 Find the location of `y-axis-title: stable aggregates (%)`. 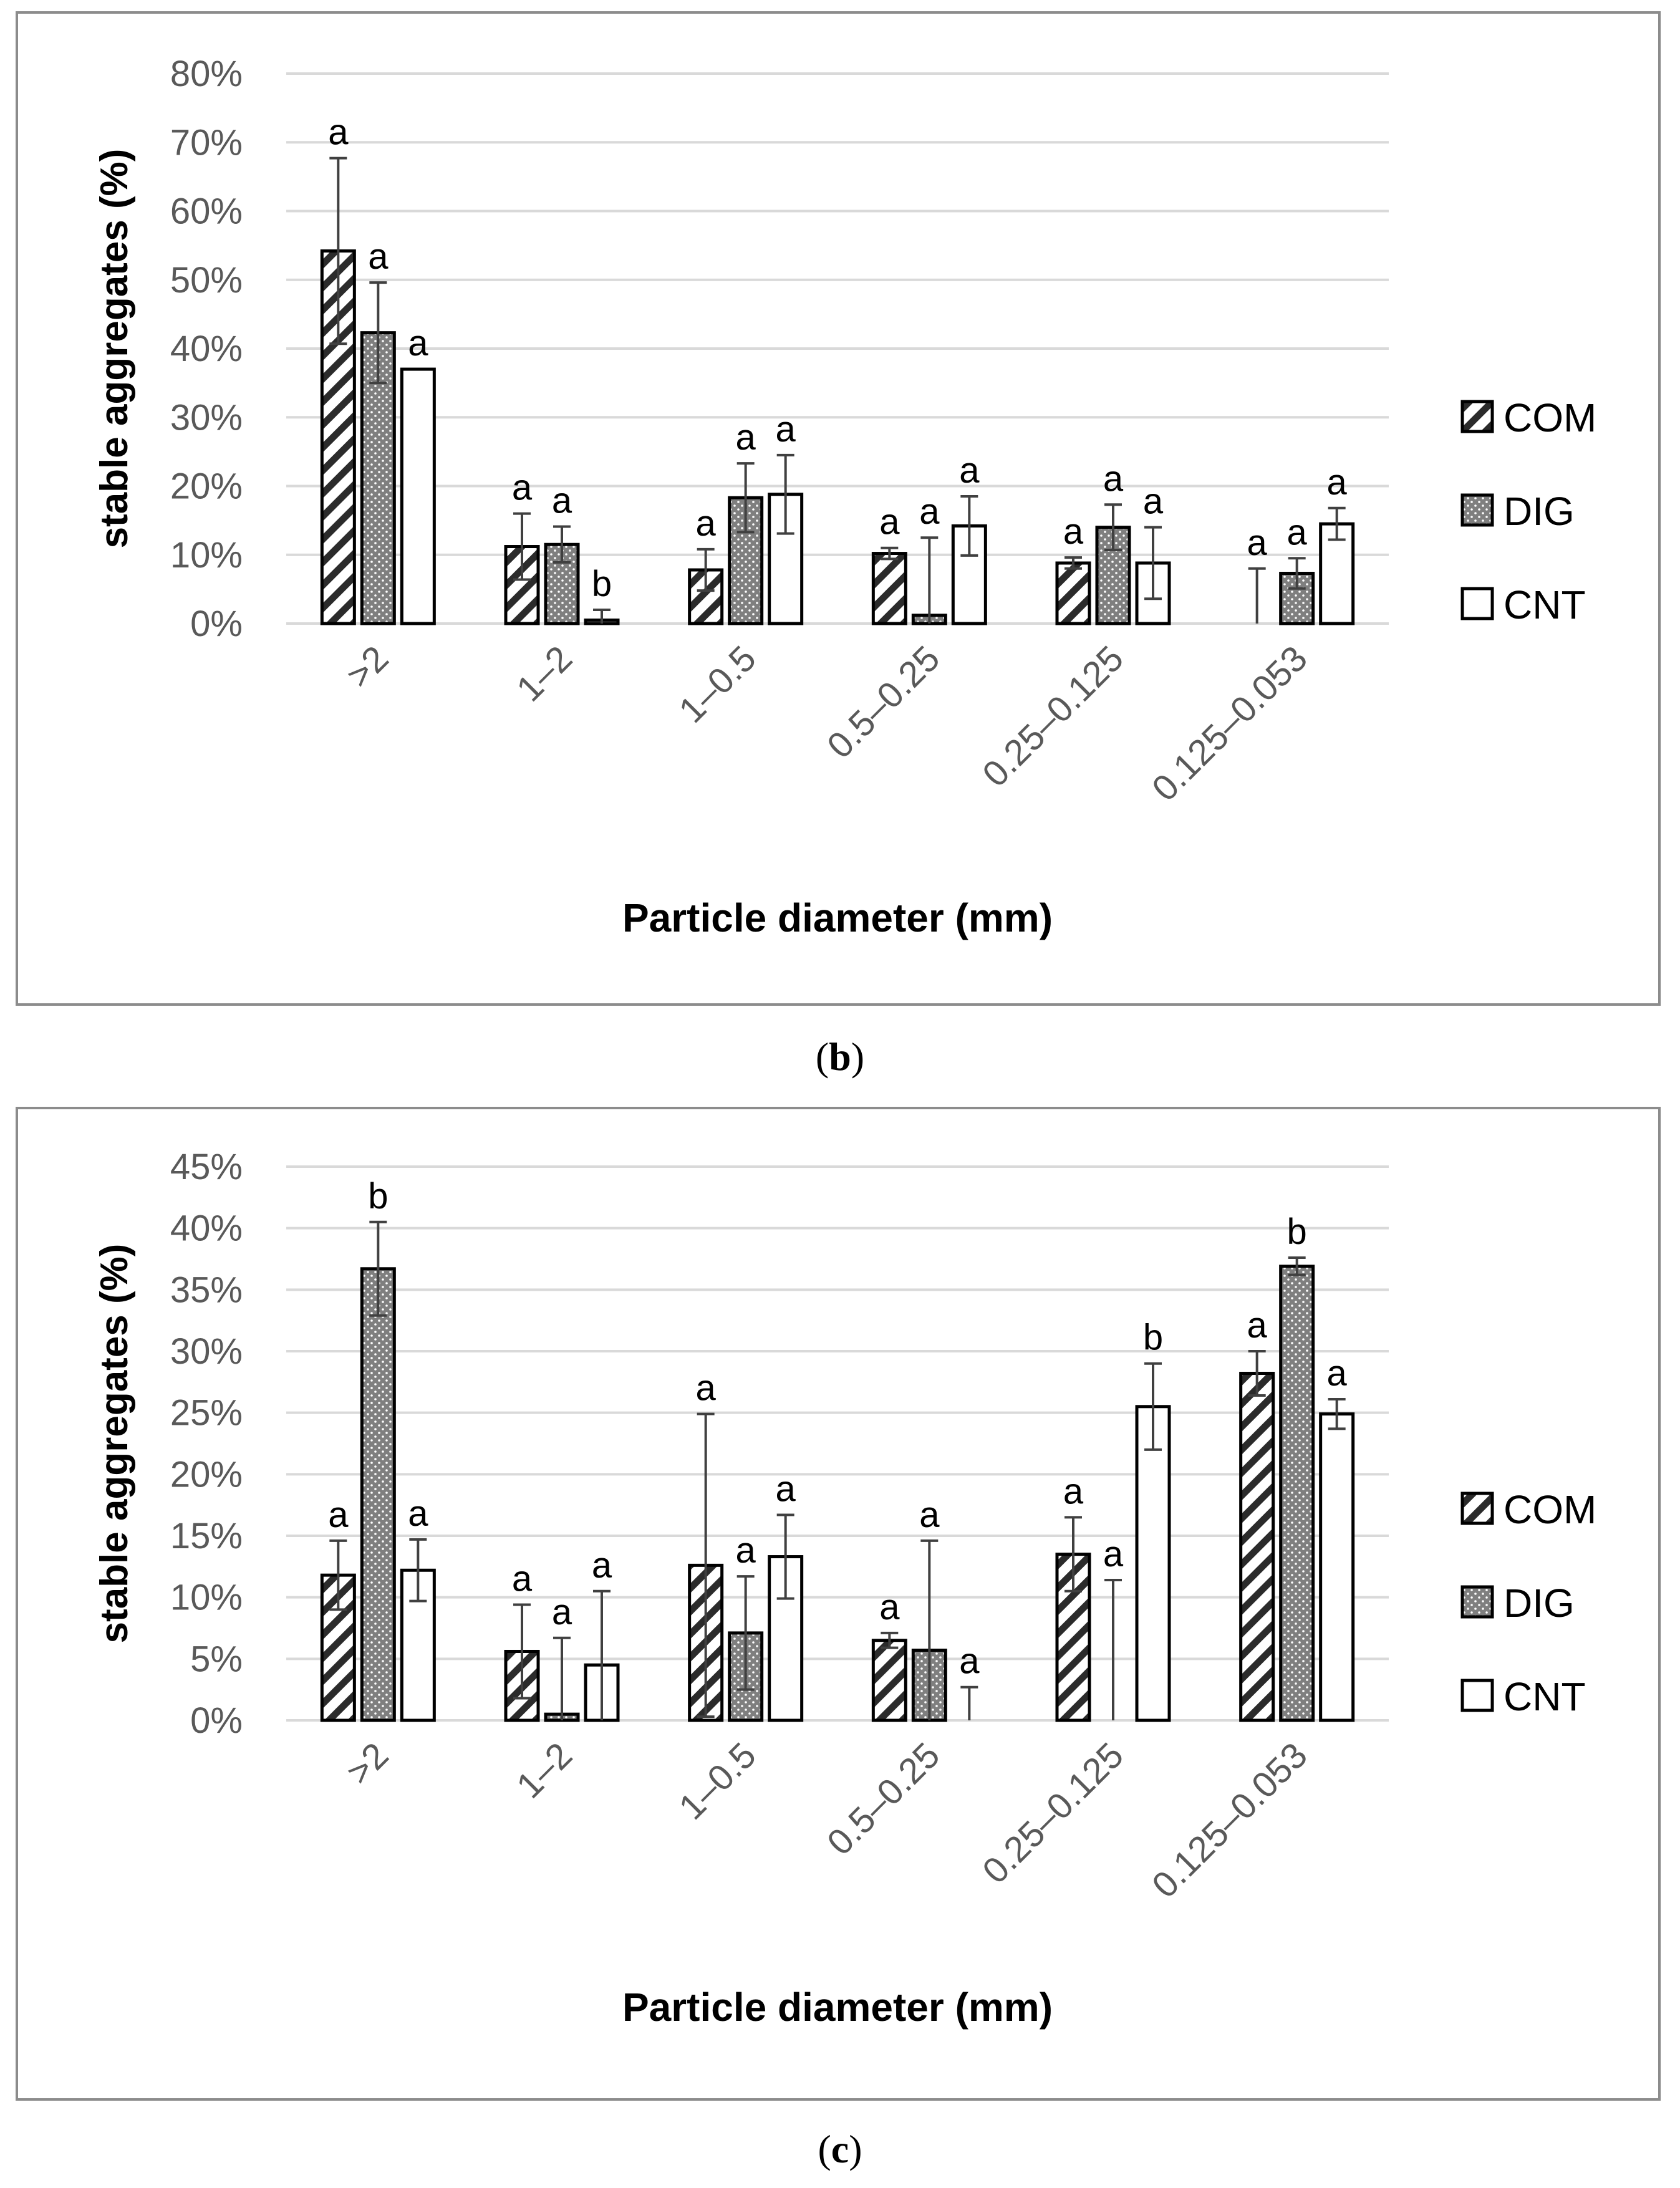

y-axis-title: stable aggregates (%) is located at coordinates (115, 1444).